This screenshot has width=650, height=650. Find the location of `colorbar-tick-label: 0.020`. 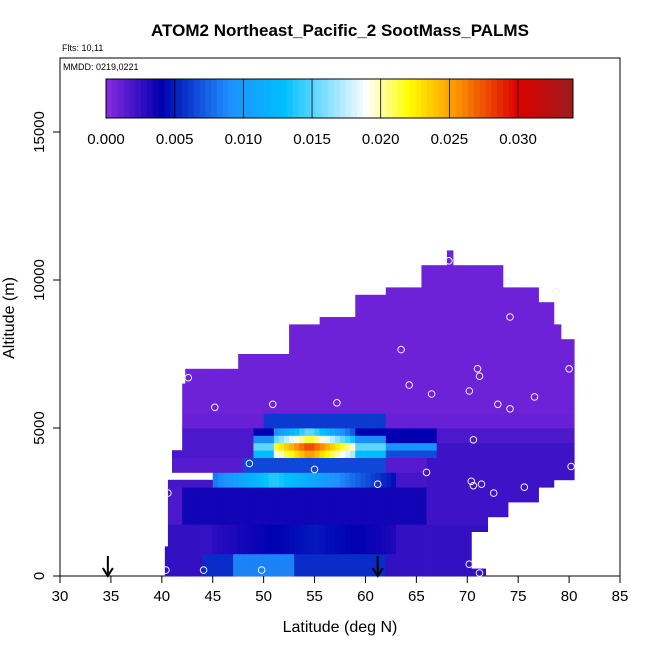

colorbar-tick-label: 0.020 is located at coordinates (381, 139).